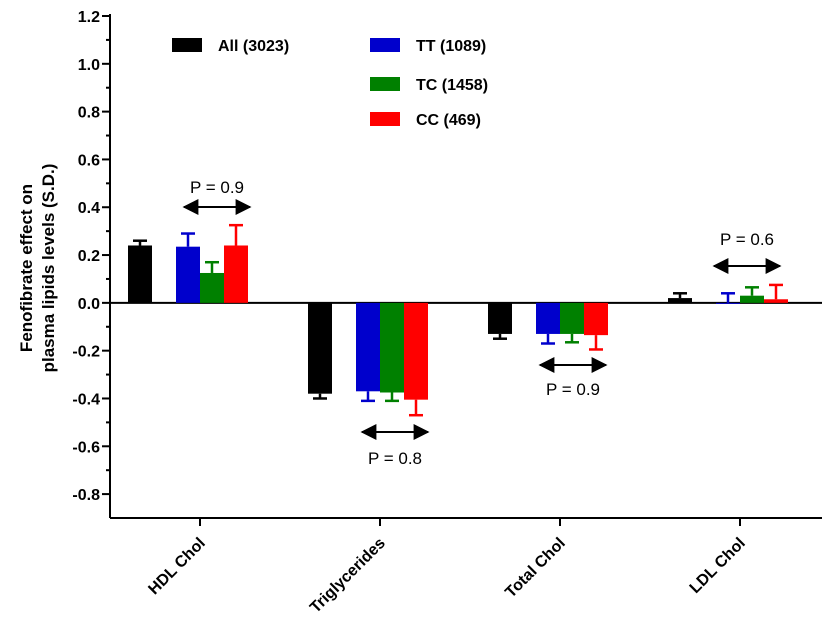  Describe the element at coordinates (86, 495) in the screenshot. I see `y-tick-label: -0.8` at that location.